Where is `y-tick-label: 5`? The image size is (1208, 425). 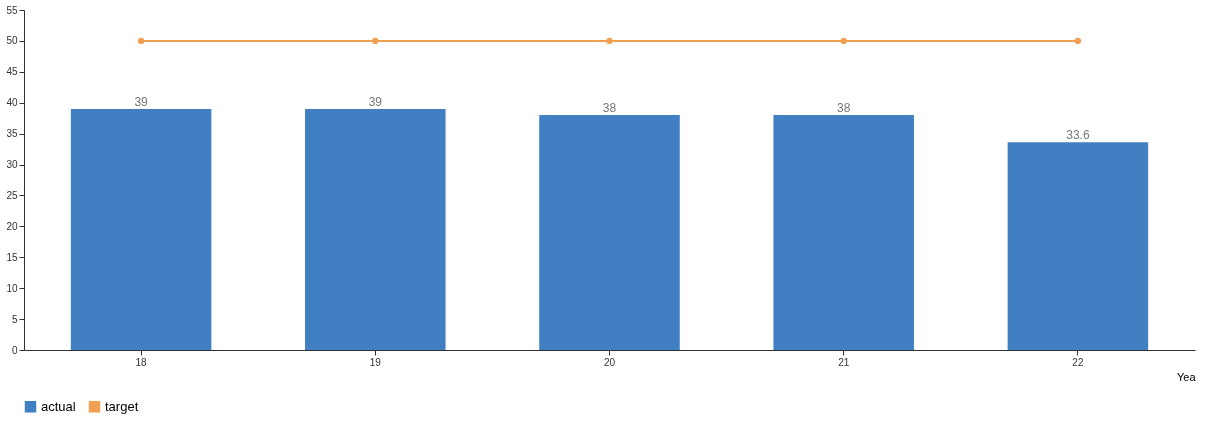
y-tick-label: 5 is located at coordinates (14, 319).